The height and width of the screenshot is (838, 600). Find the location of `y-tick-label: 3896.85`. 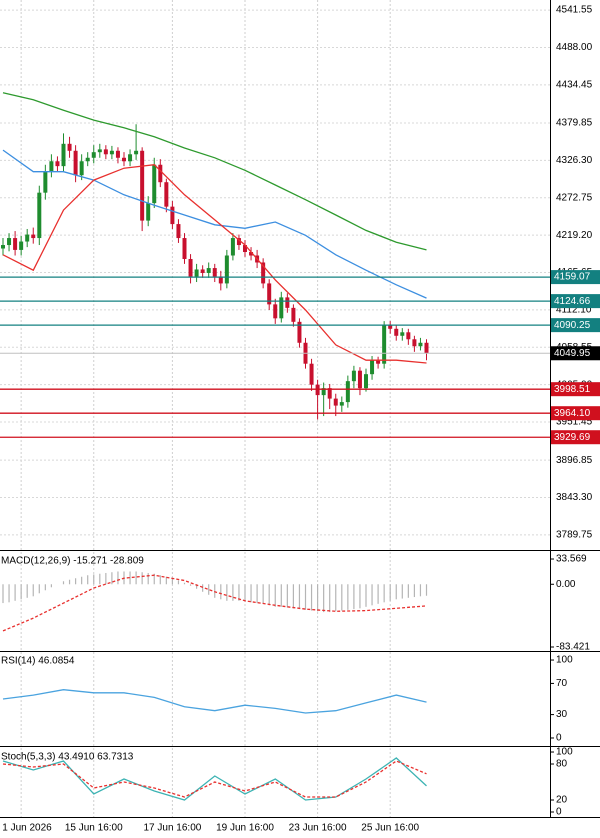

y-tick-label: 3896.85 is located at coordinates (574, 460).